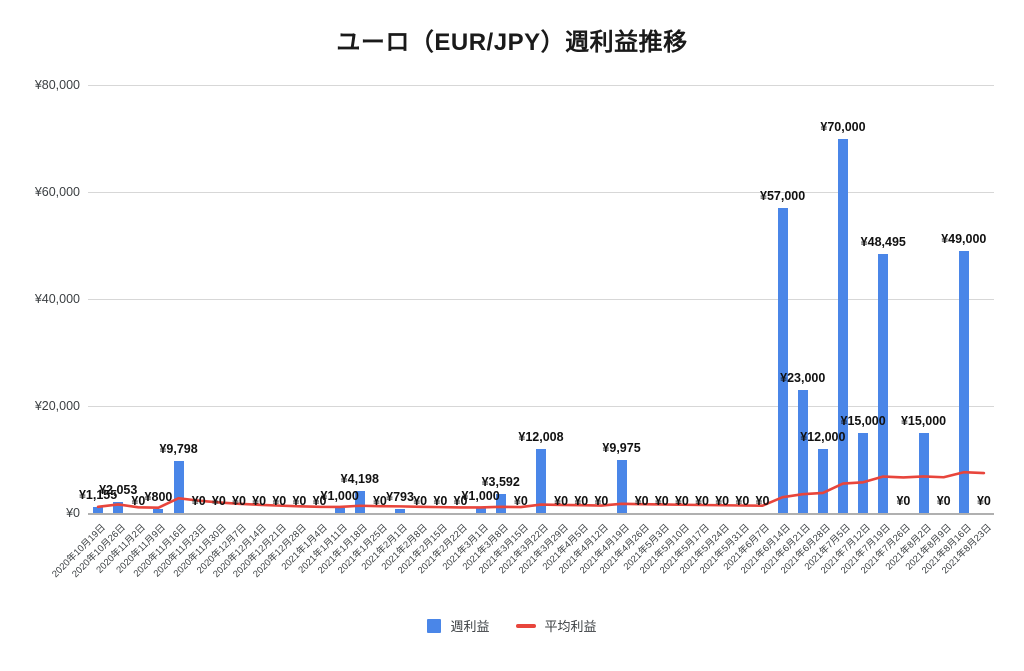  Describe the element at coordinates (803, 377) in the screenshot. I see `bar-value-label: ¥23,000` at that location.